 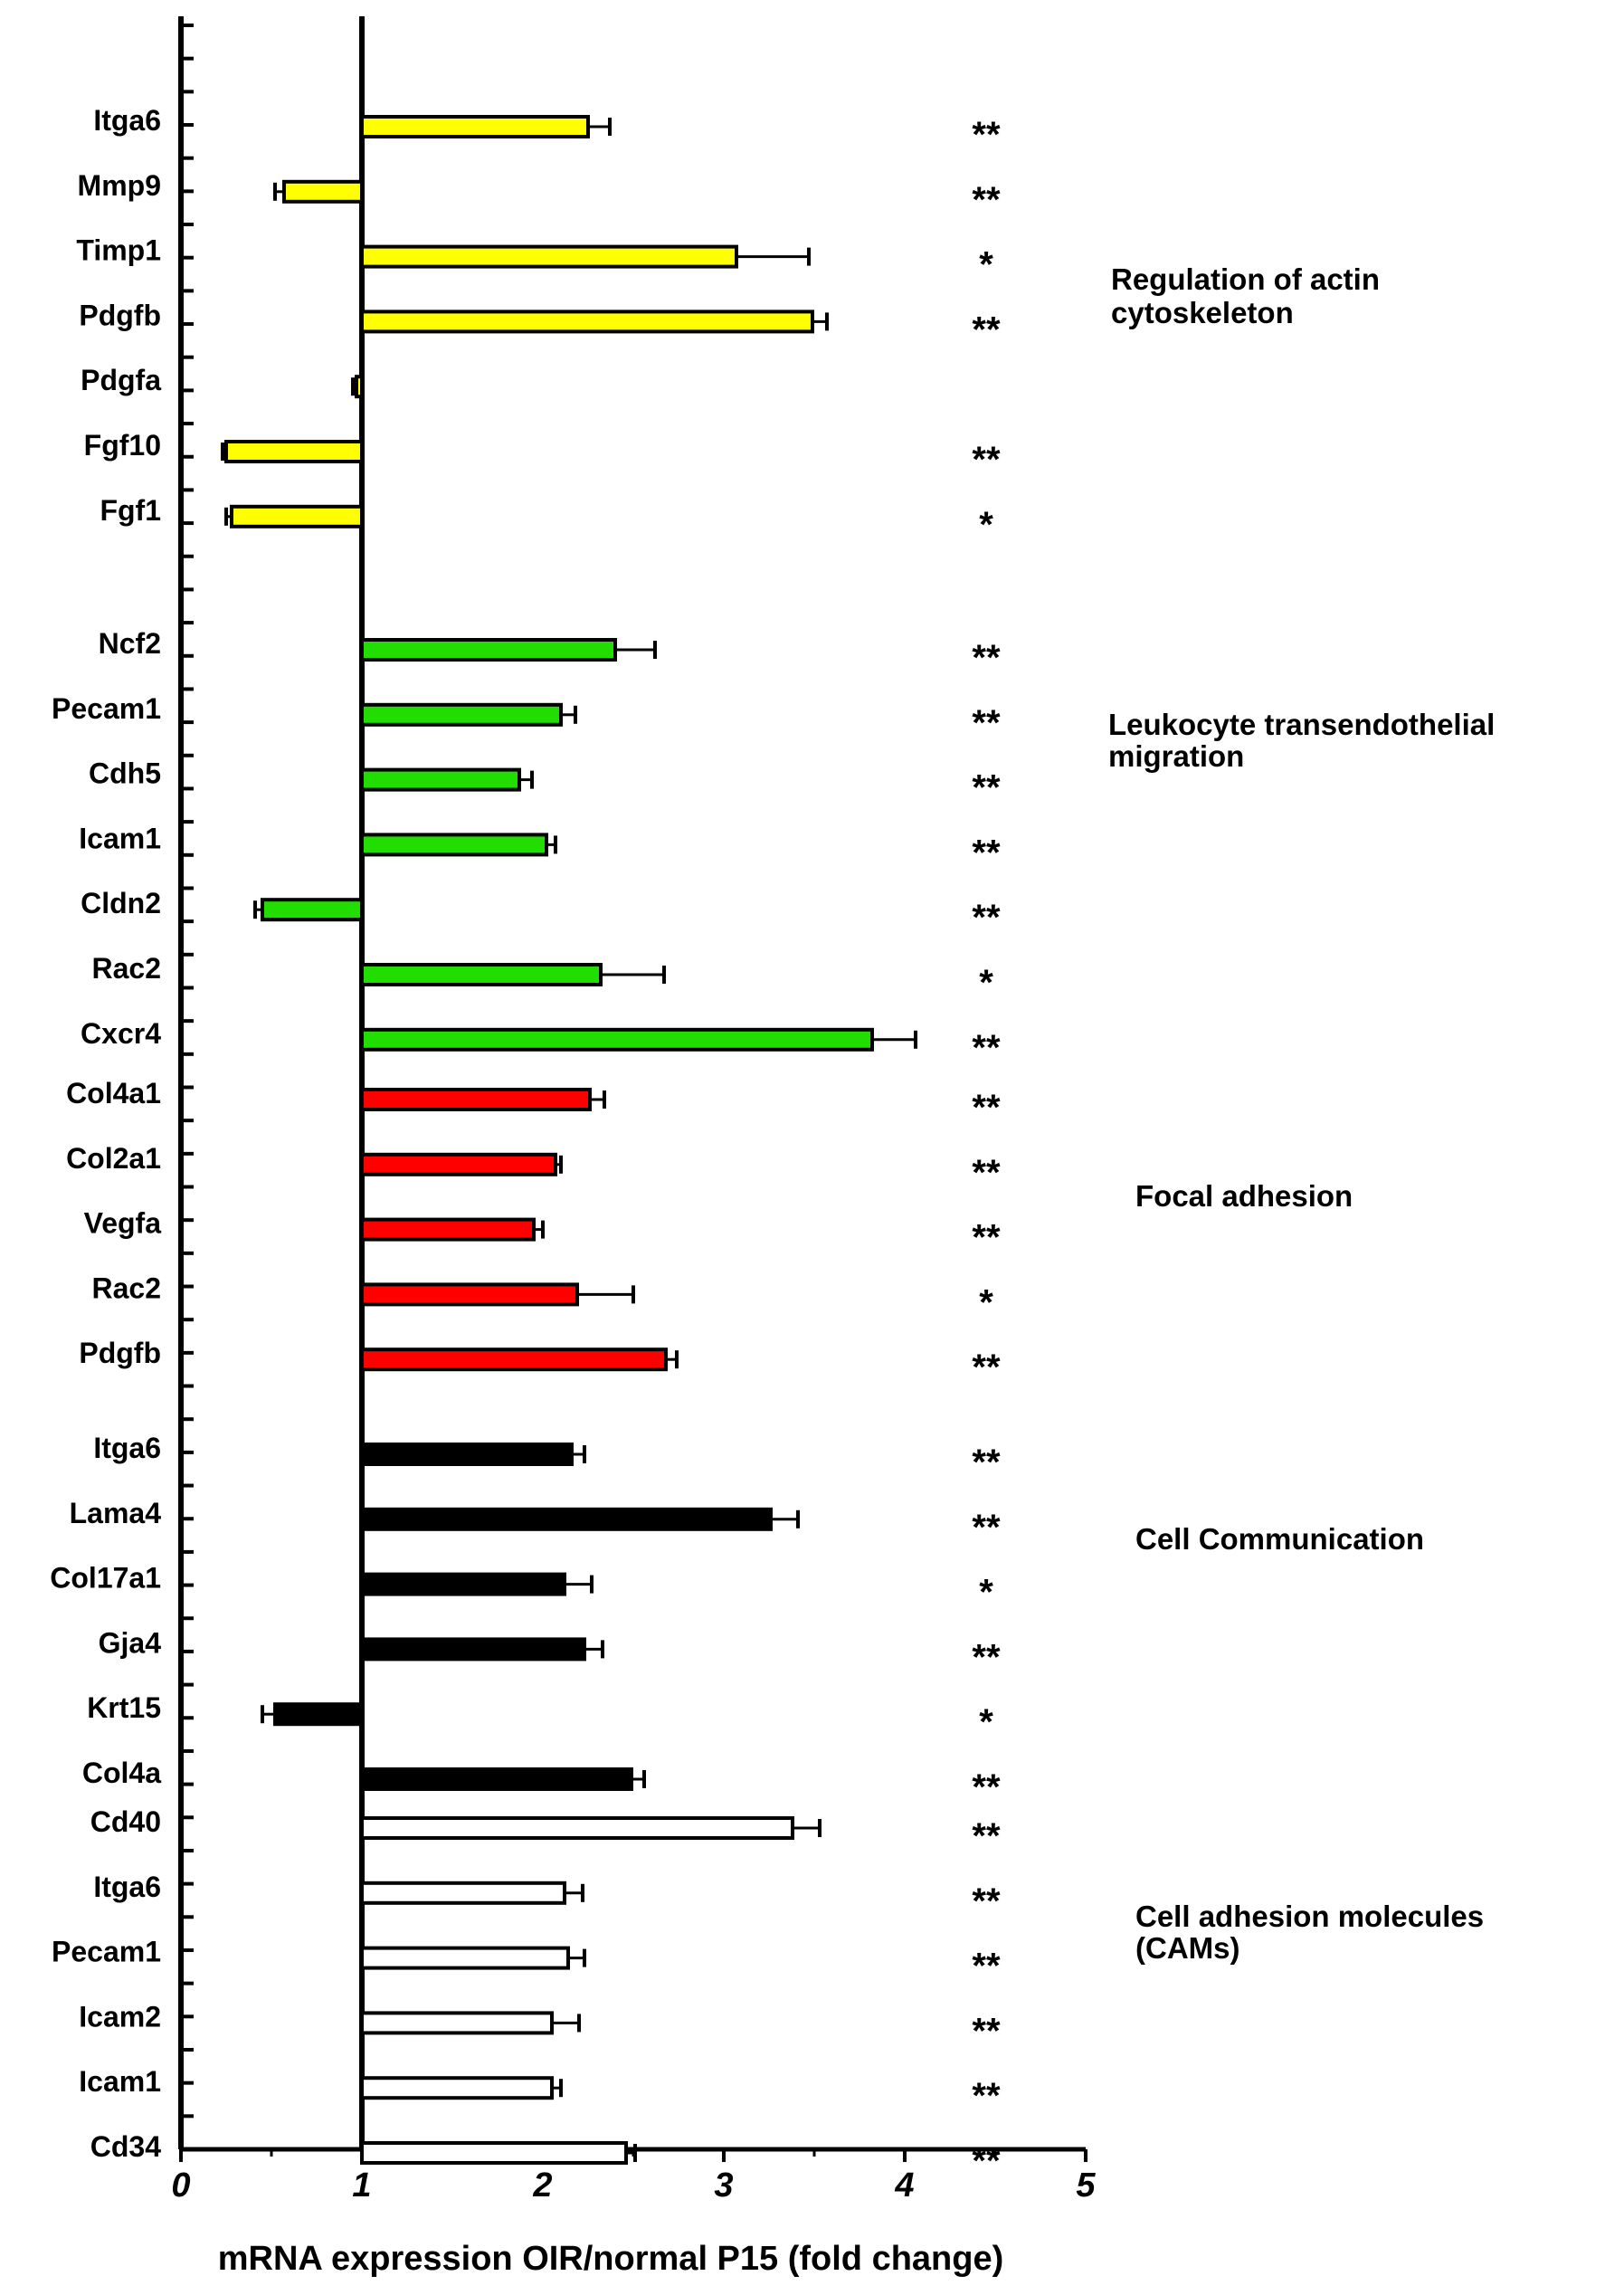 I want to click on gene-label: Cd34, so click(x=125, y=2146).